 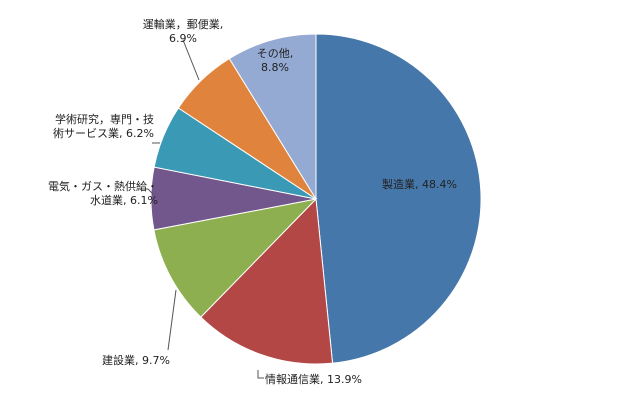 What do you see at coordinates (147, 192) in the screenshot?
I see `leader-utilities` at bounding box center [147, 192].